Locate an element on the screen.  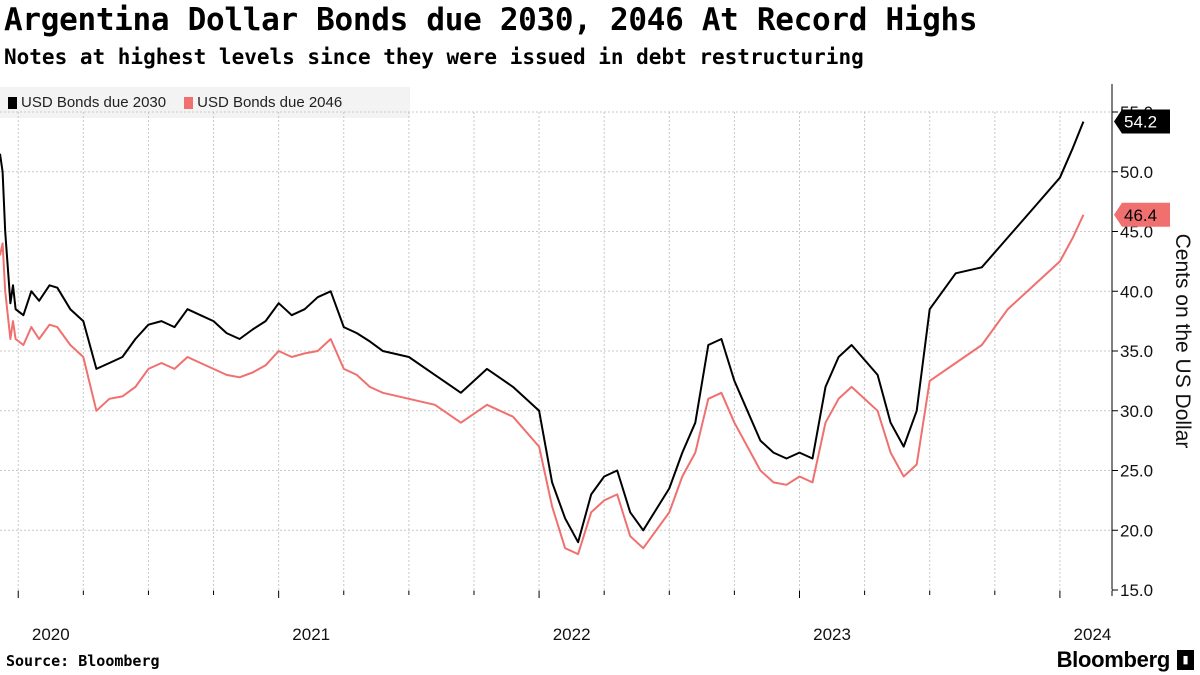
y-tick-label: 30.0 is located at coordinates (1136, 411).